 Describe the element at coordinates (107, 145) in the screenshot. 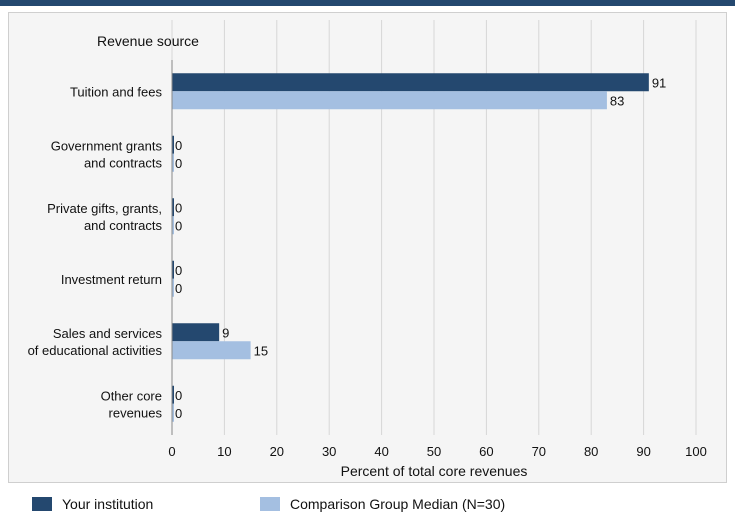

I see `category-label: Government grants` at that location.